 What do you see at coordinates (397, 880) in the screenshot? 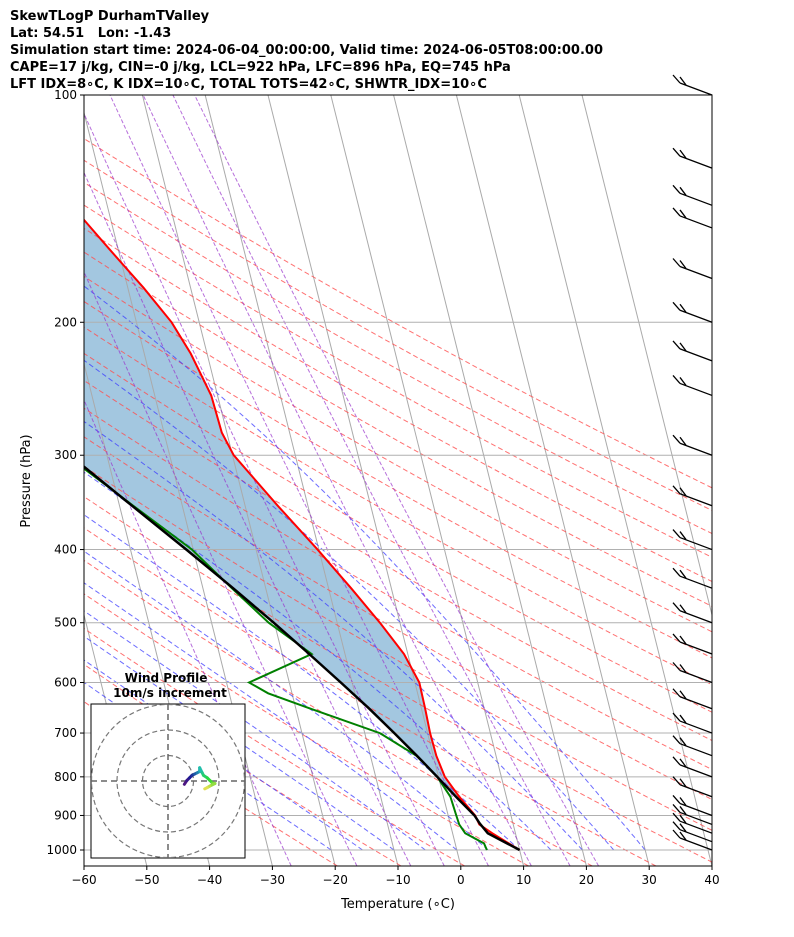
I see `x-tick-label: −10` at bounding box center [397, 880].